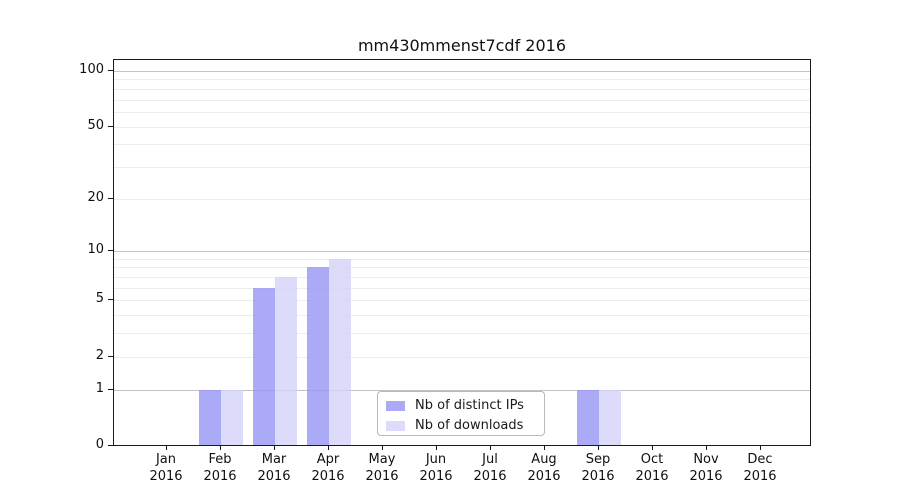 This screenshot has width=900, height=500. I want to click on legend-item-downloads: Nb of downloads, so click(465, 425).